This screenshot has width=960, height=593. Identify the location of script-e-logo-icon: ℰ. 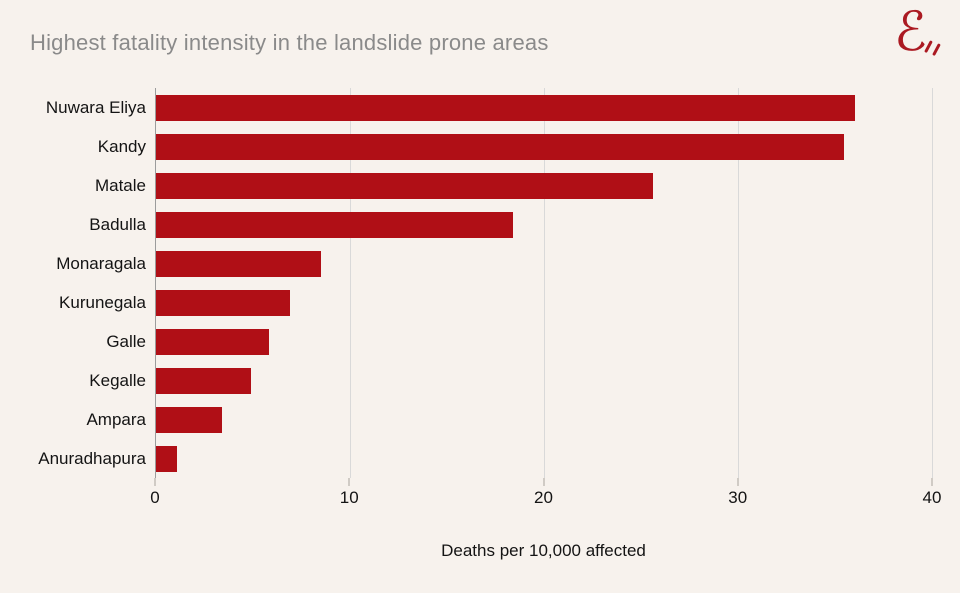
(910, 31).